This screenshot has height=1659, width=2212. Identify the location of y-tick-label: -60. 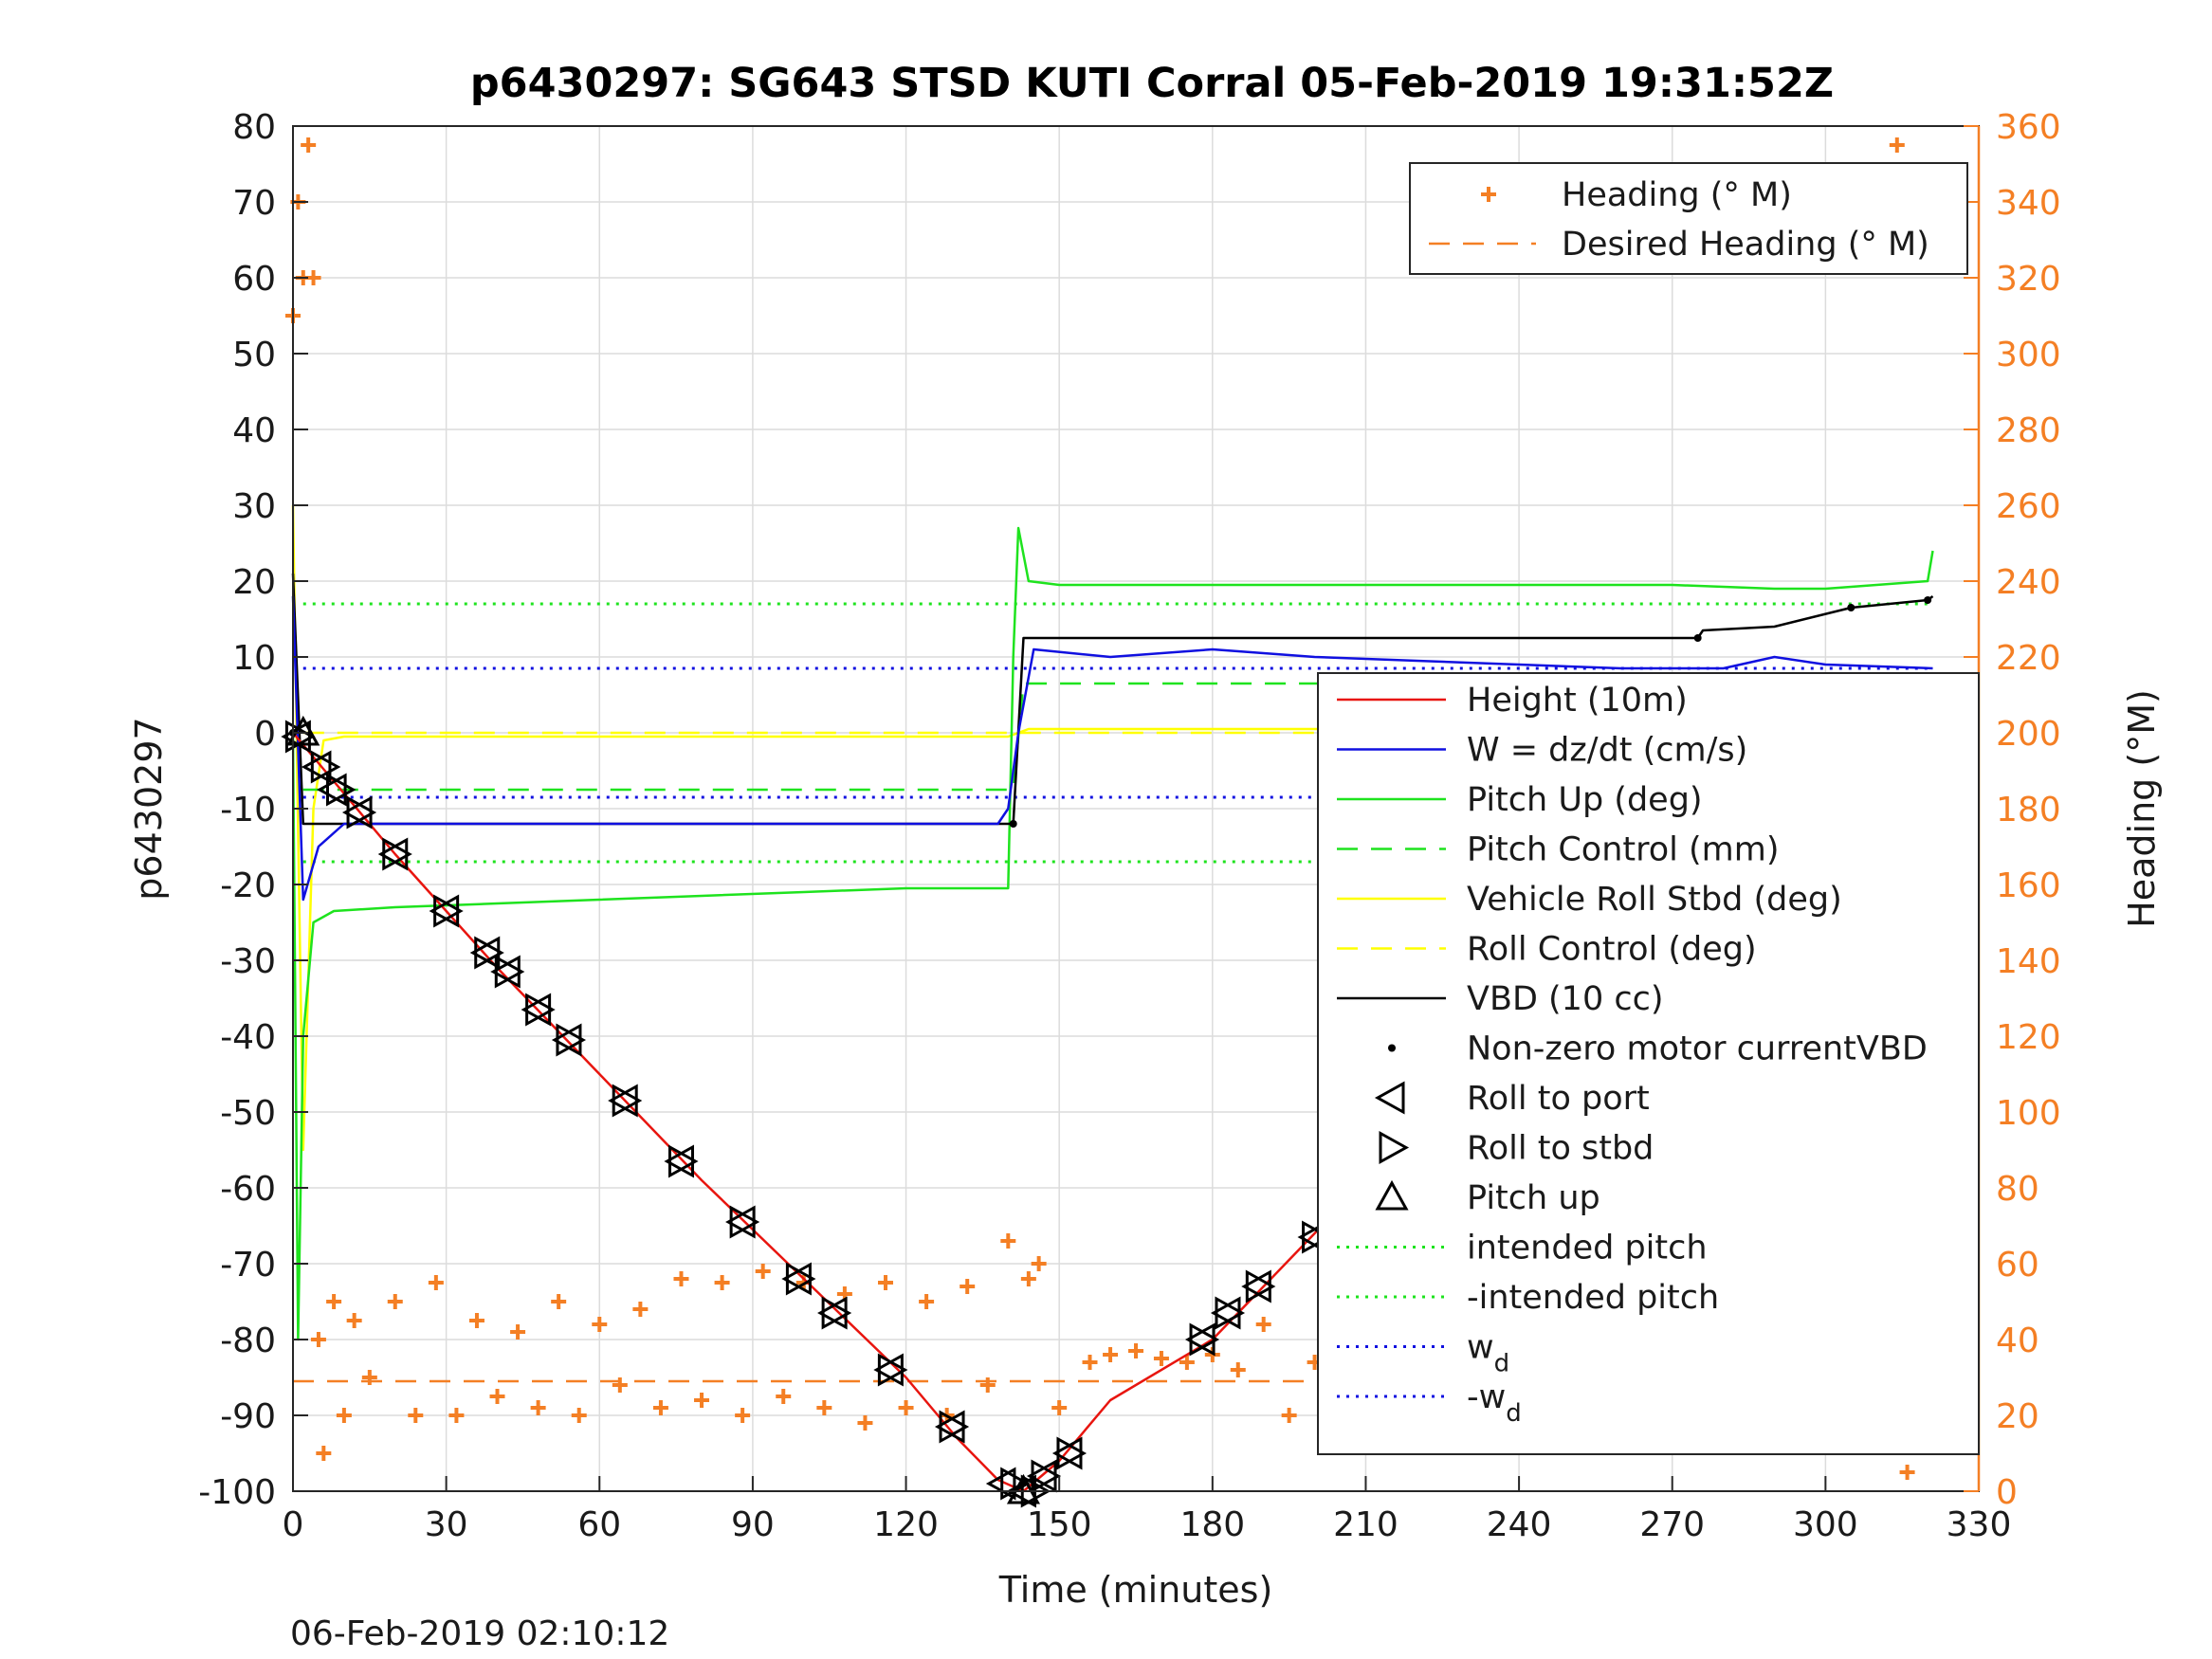
(248, 1189).